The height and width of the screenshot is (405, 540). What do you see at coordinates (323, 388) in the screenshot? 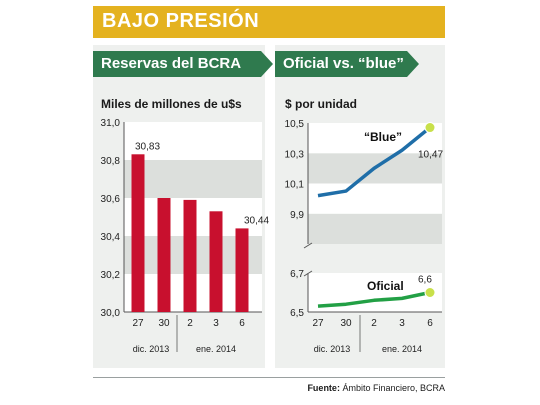
I see `source-label: Fuente:` at bounding box center [323, 388].